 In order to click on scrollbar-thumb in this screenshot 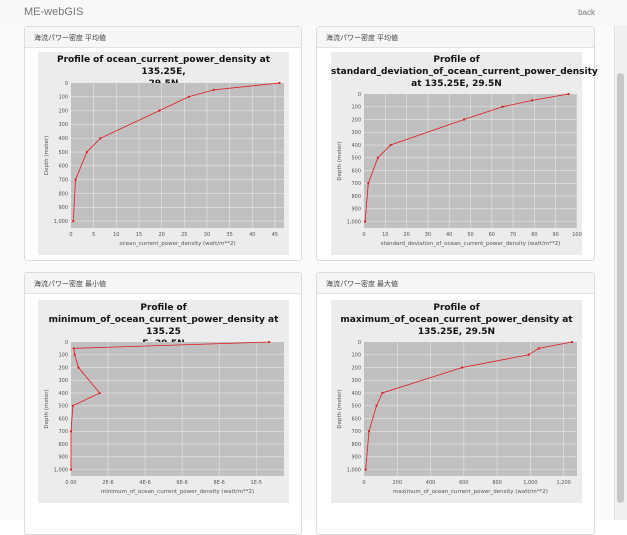, I will do `click(620, 288)`.